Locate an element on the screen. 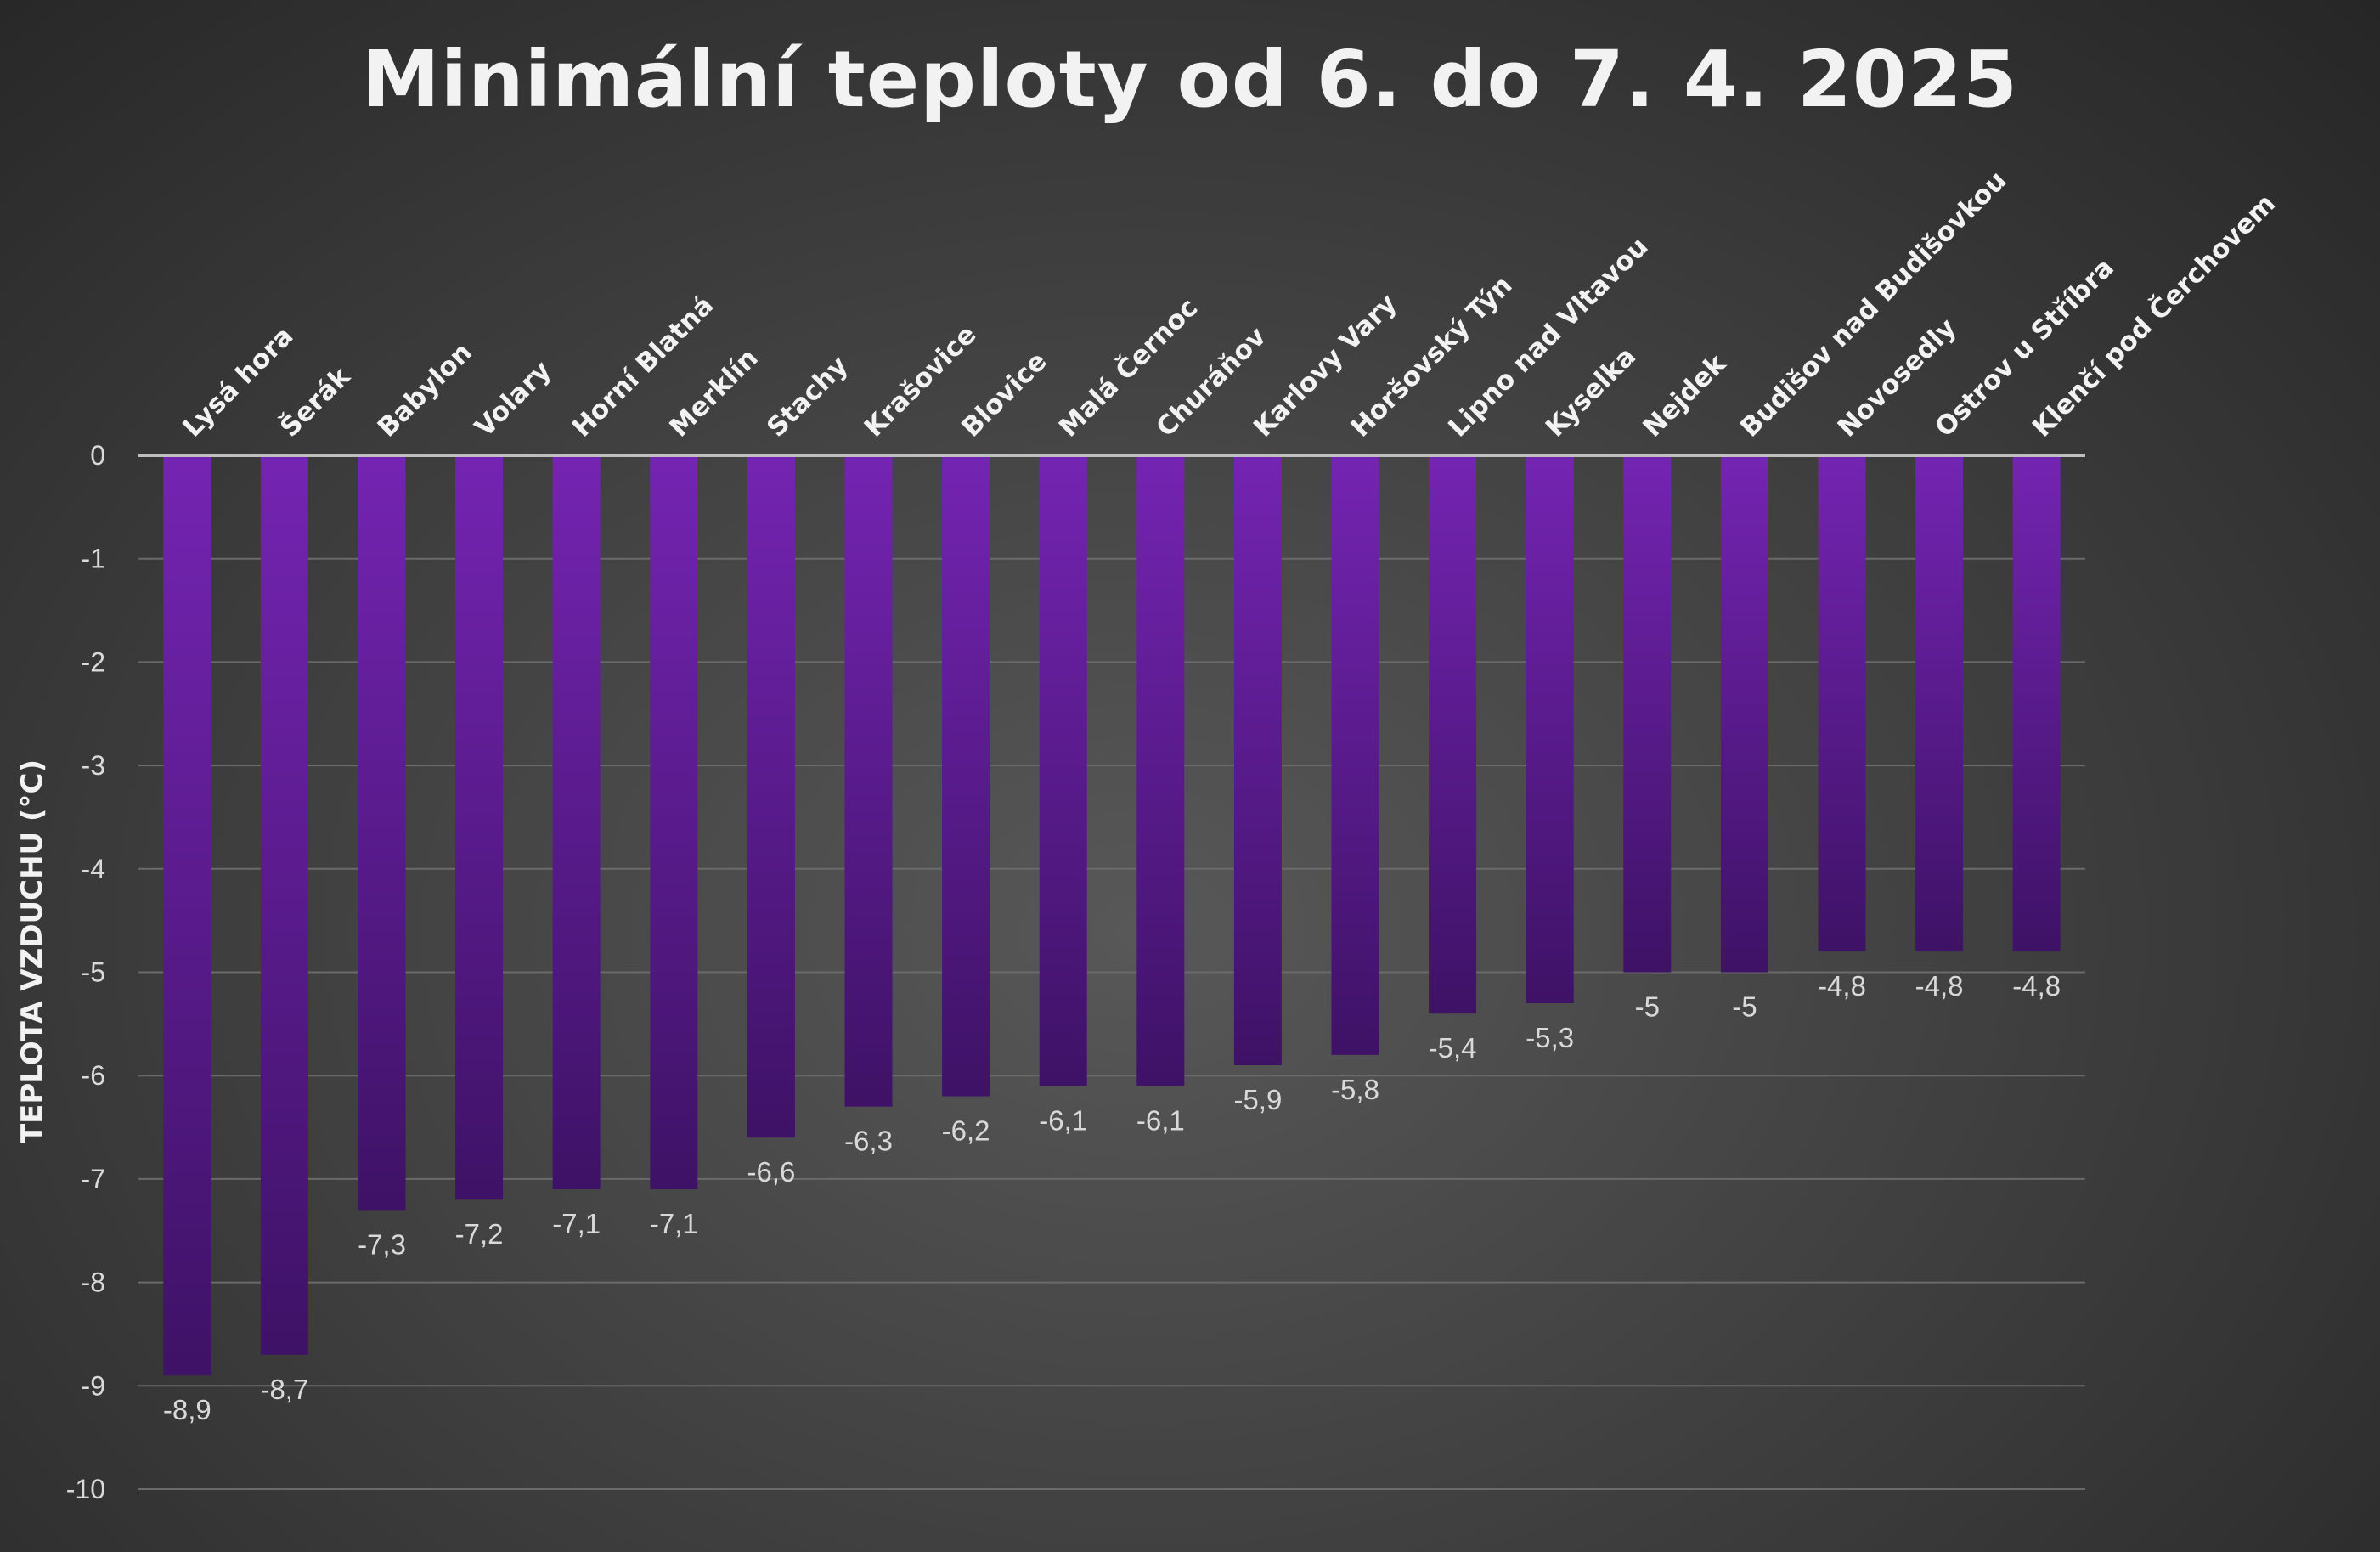  y-tick-label: -6 is located at coordinates (94, 1076).